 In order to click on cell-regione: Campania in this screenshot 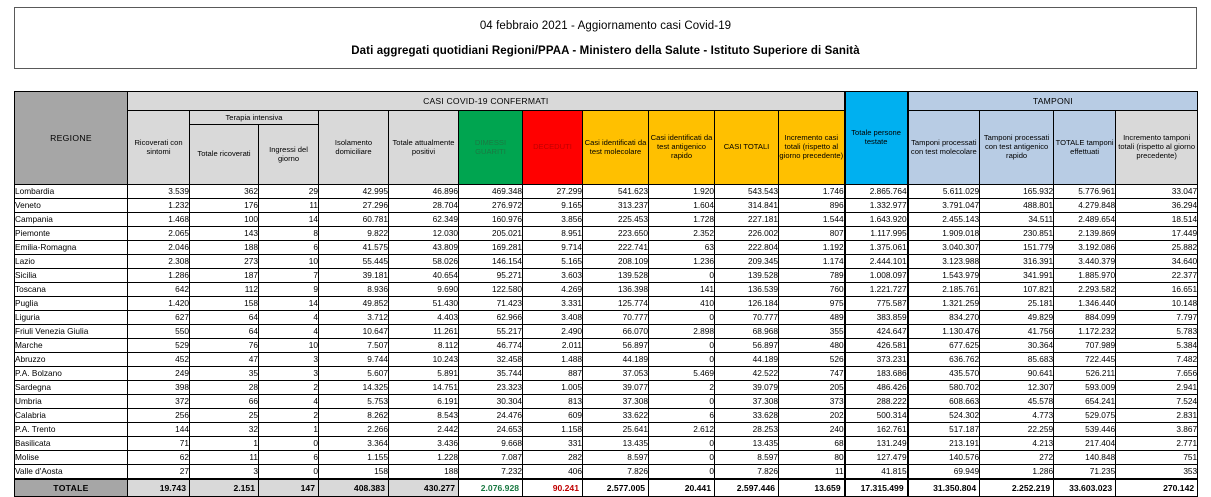, I will do `click(71, 219)`.